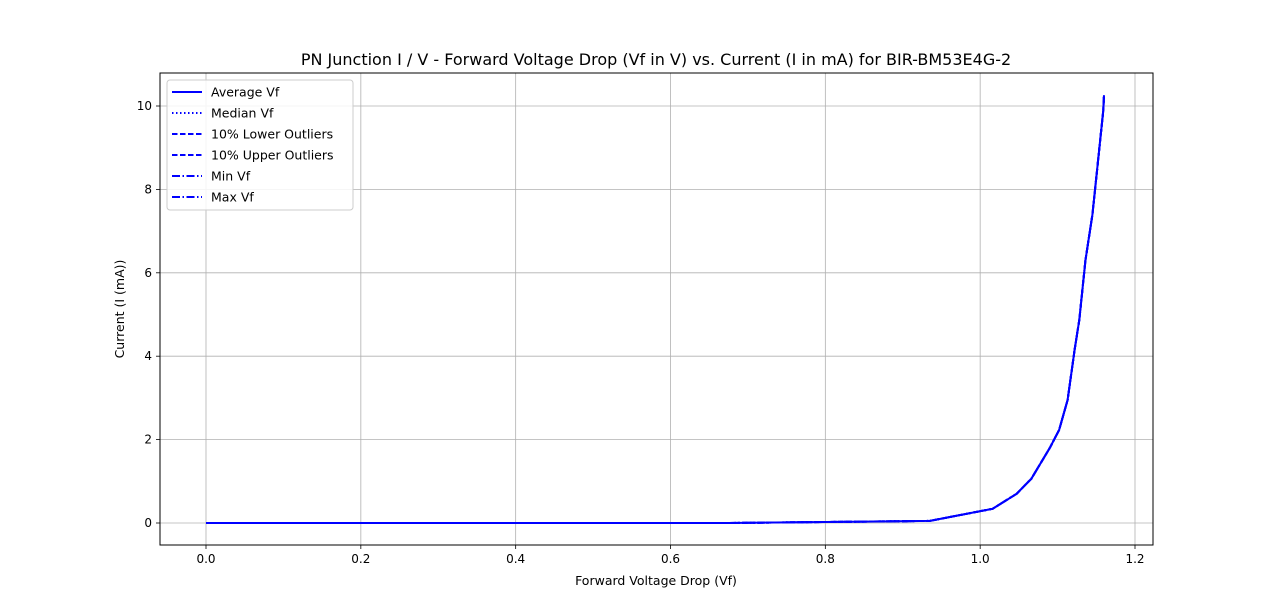 The image size is (1280, 612). Describe the element at coordinates (148, 440) in the screenshot. I see `y-tick-label: 2` at that location.